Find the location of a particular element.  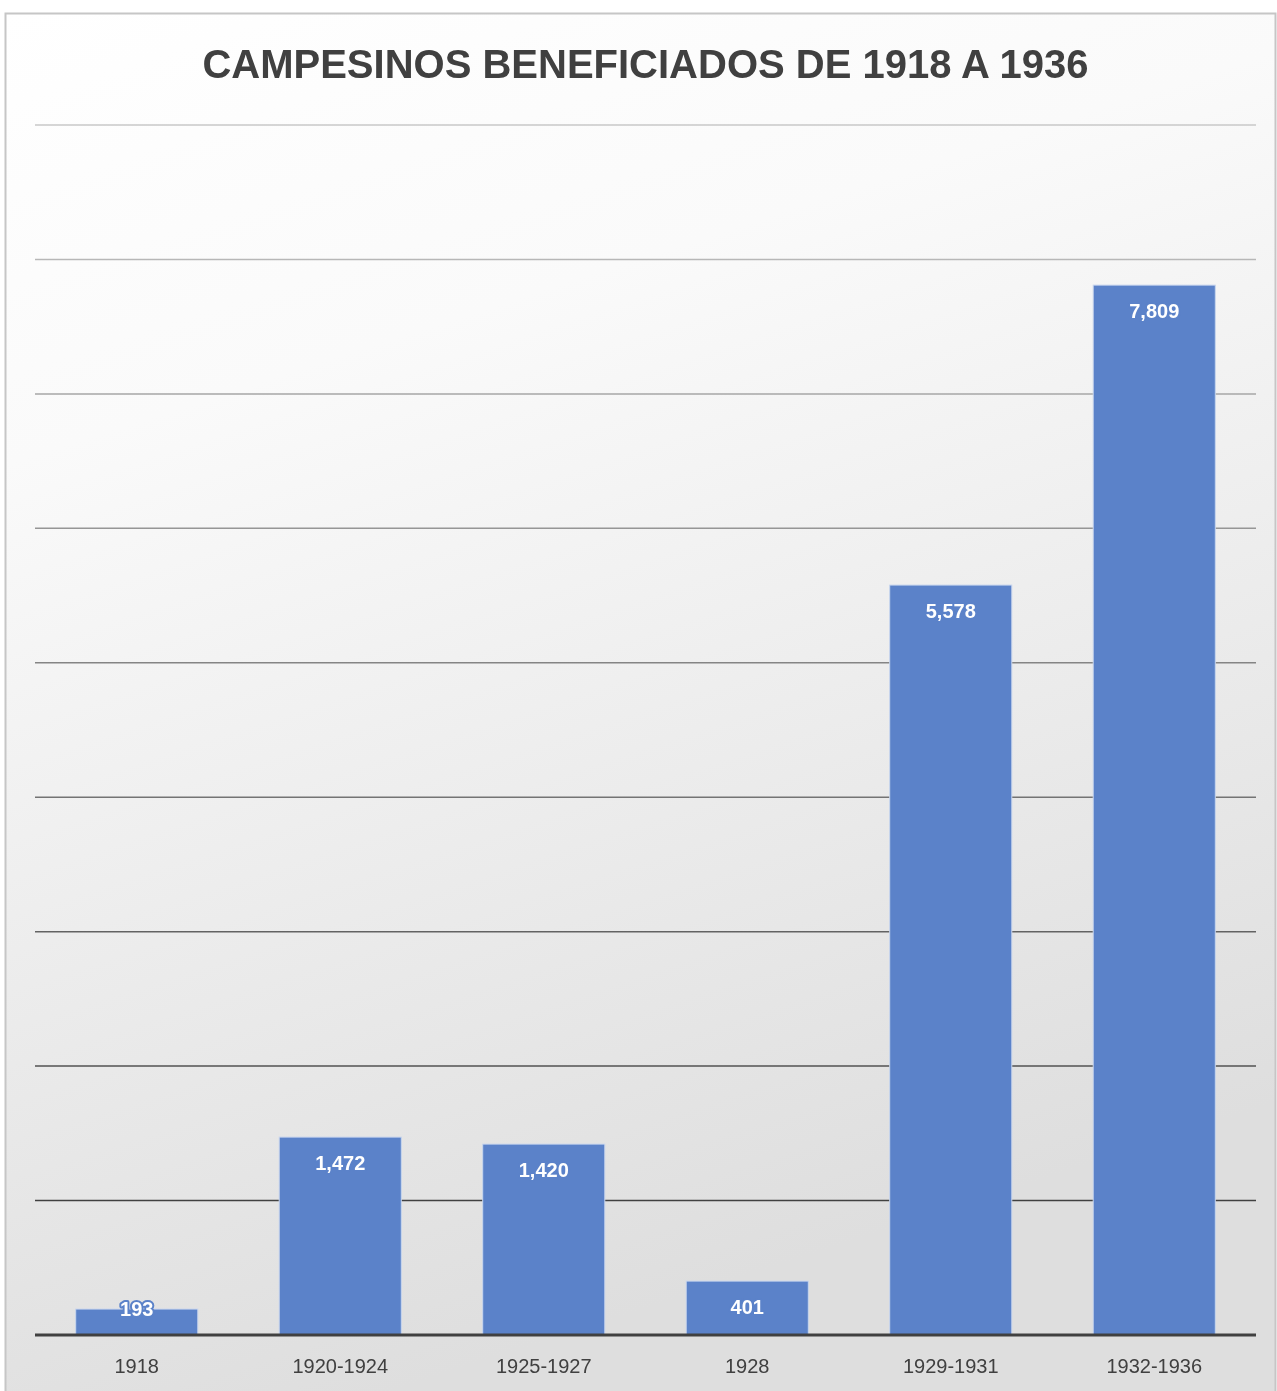

x-tick-label: 1929-1931 is located at coordinates (950, 1366).